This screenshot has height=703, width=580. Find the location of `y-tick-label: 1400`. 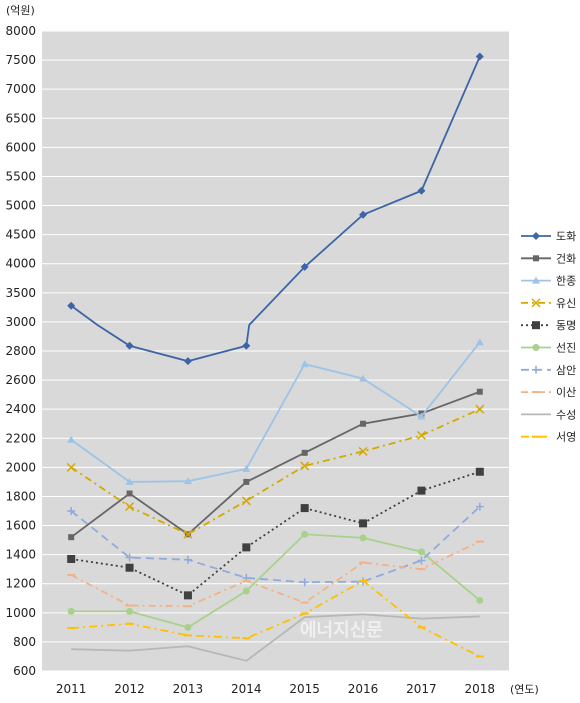

y-tick-label: 1400 is located at coordinates (20, 555).